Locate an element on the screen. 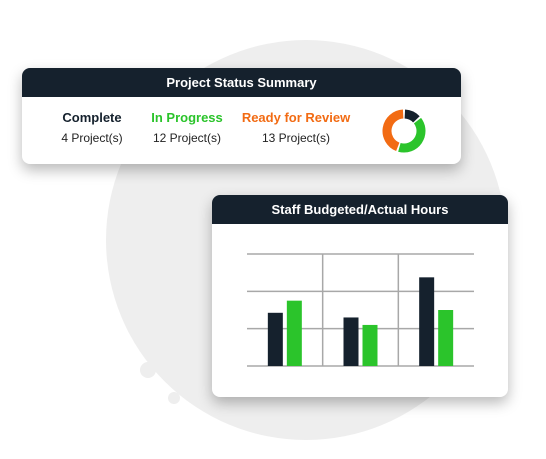 This screenshot has height=459, width=546. status-complete-label: Complete is located at coordinates (92, 117).